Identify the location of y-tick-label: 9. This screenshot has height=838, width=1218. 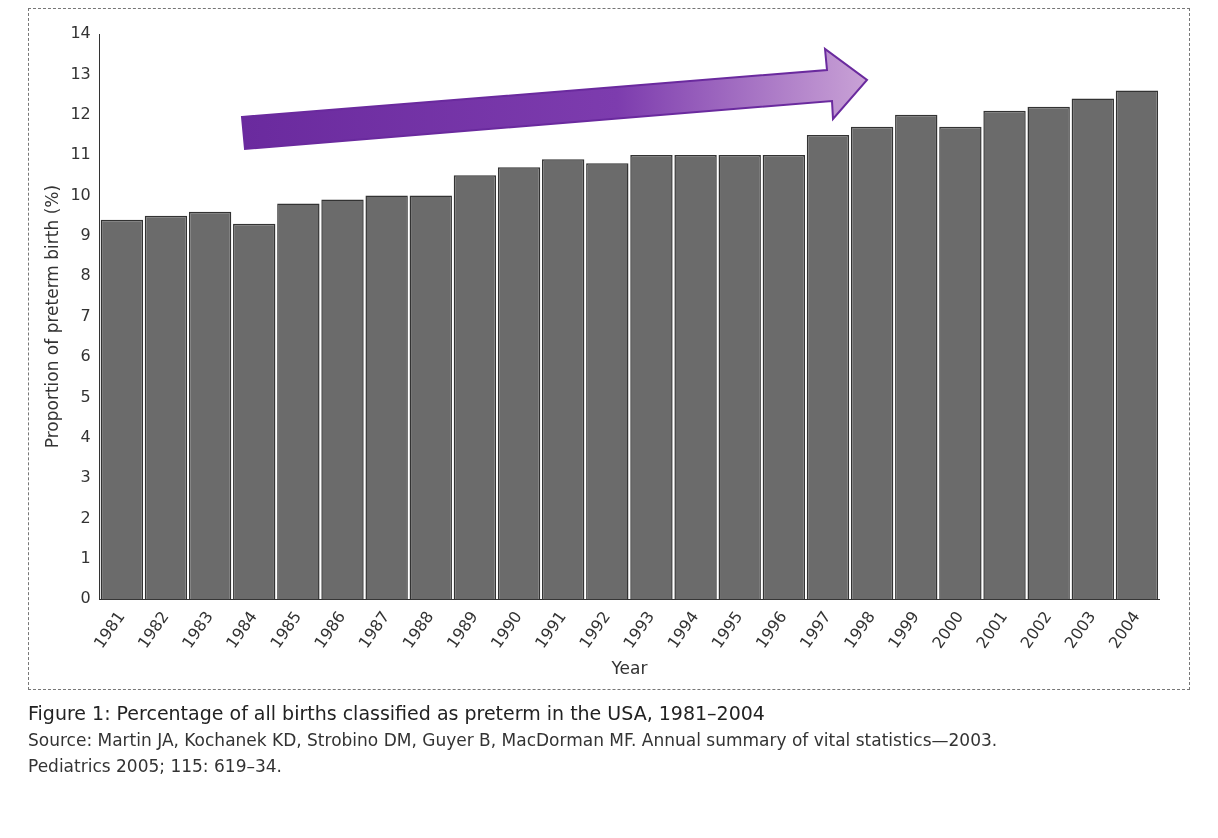
(85, 235).